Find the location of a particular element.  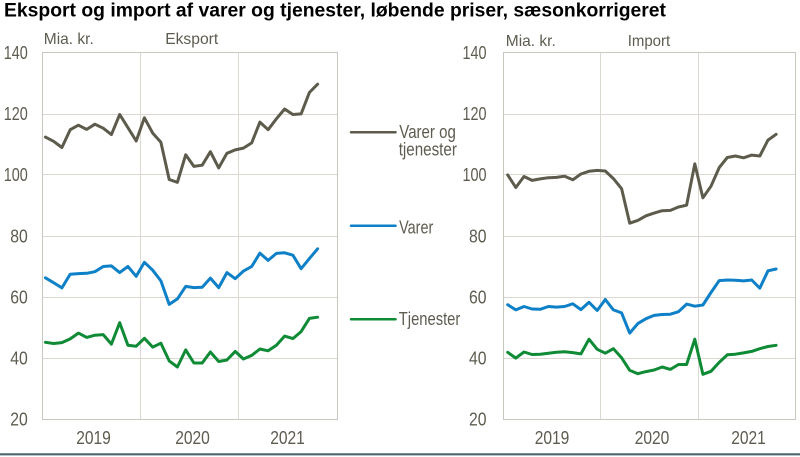

svg-text: Varer og is located at coordinates (427, 131).